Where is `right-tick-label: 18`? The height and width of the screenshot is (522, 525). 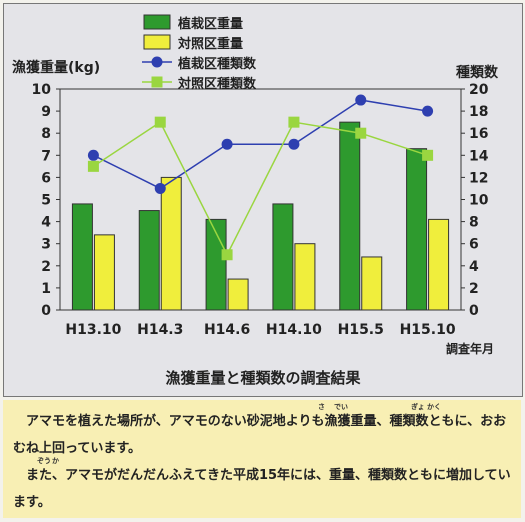 right-tick-label: 18 is located at coordinates (478, 112).